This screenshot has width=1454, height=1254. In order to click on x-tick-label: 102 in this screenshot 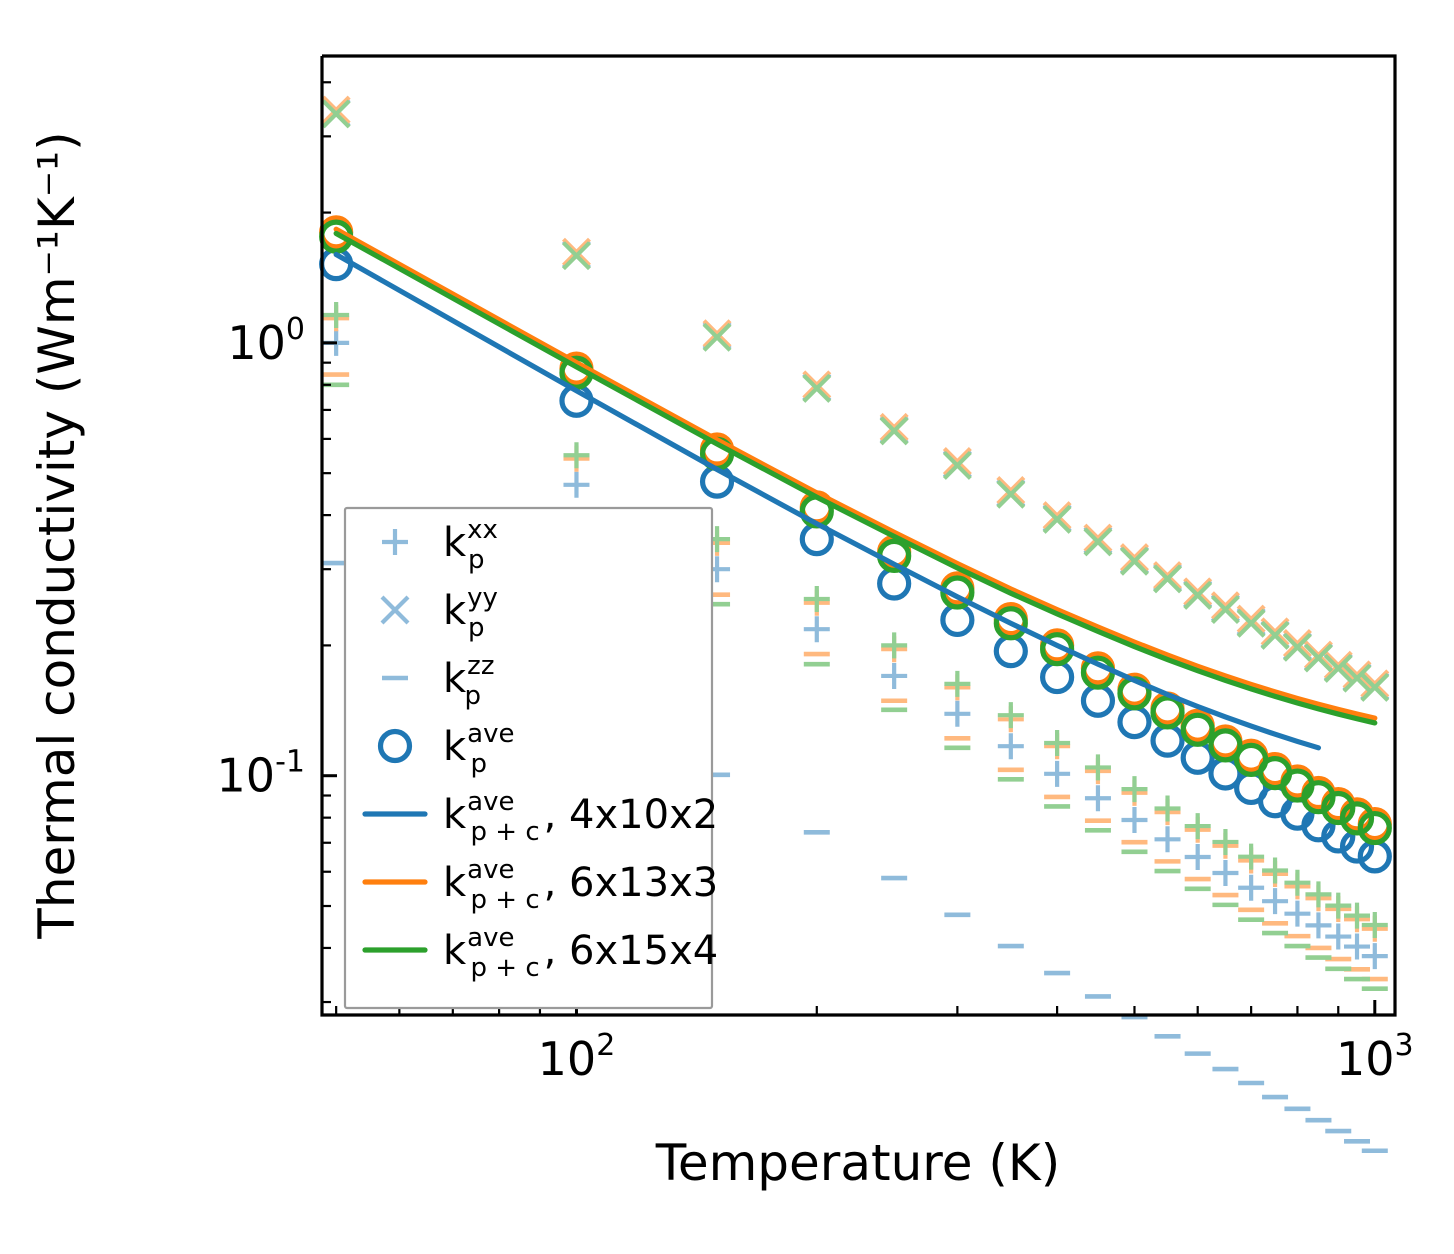, I will do `click(577, 1057)`.